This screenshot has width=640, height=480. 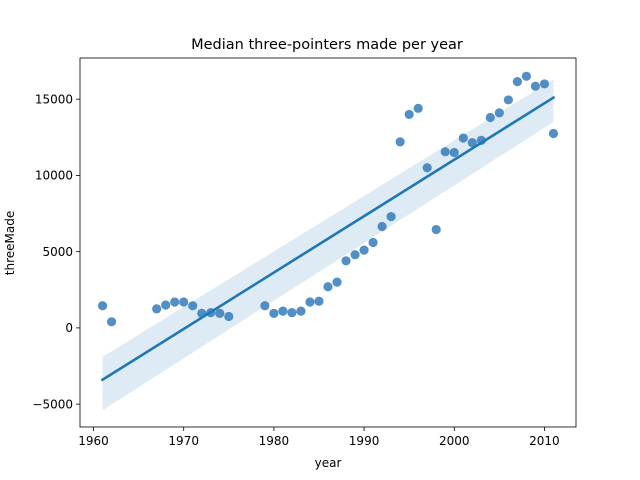 What do you see at coordinates (52, 404) in the screenshot?
I see `y-tick-label: −5000` at bounding box center [52, 404].